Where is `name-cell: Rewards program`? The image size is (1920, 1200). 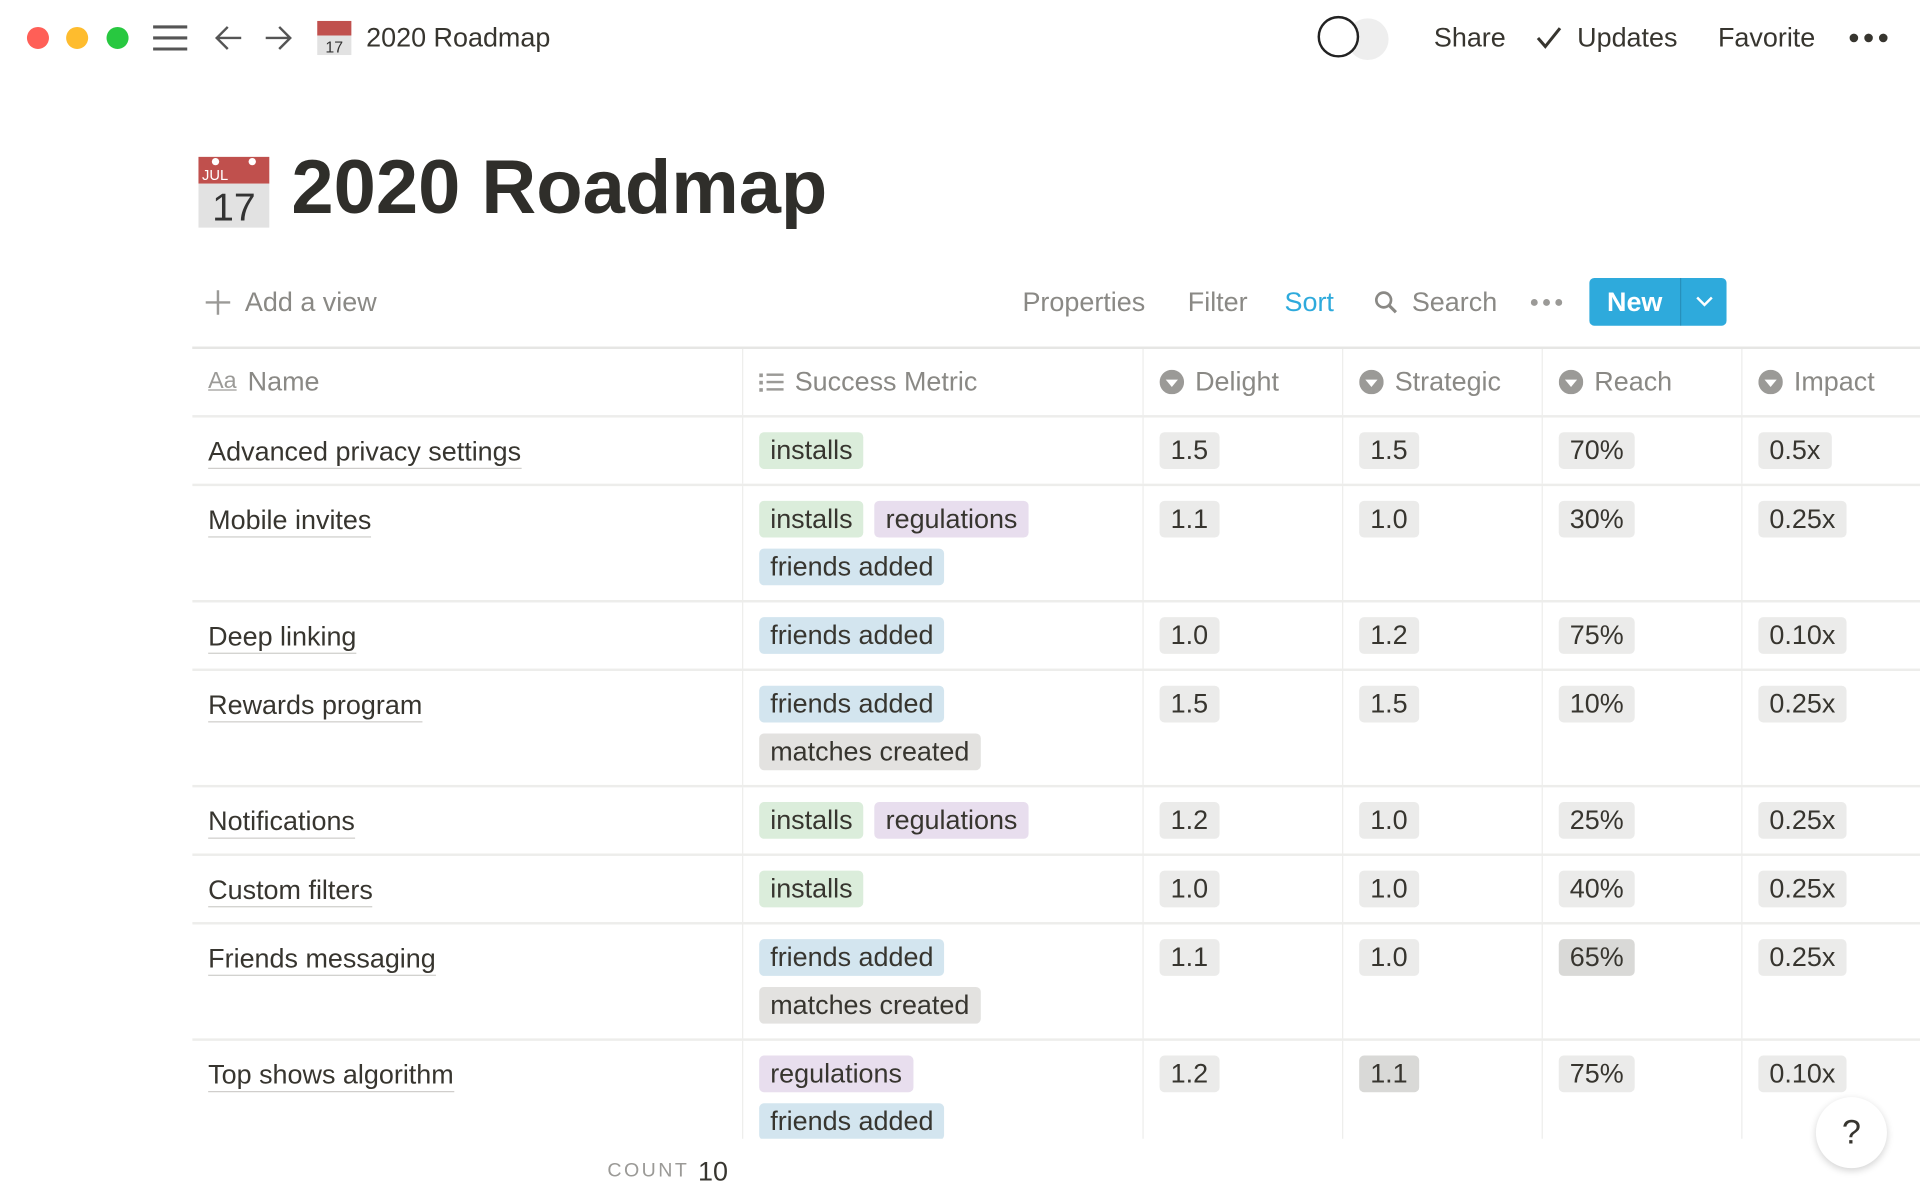 name-cell: Rewards program is located at coordinates (468, 728).